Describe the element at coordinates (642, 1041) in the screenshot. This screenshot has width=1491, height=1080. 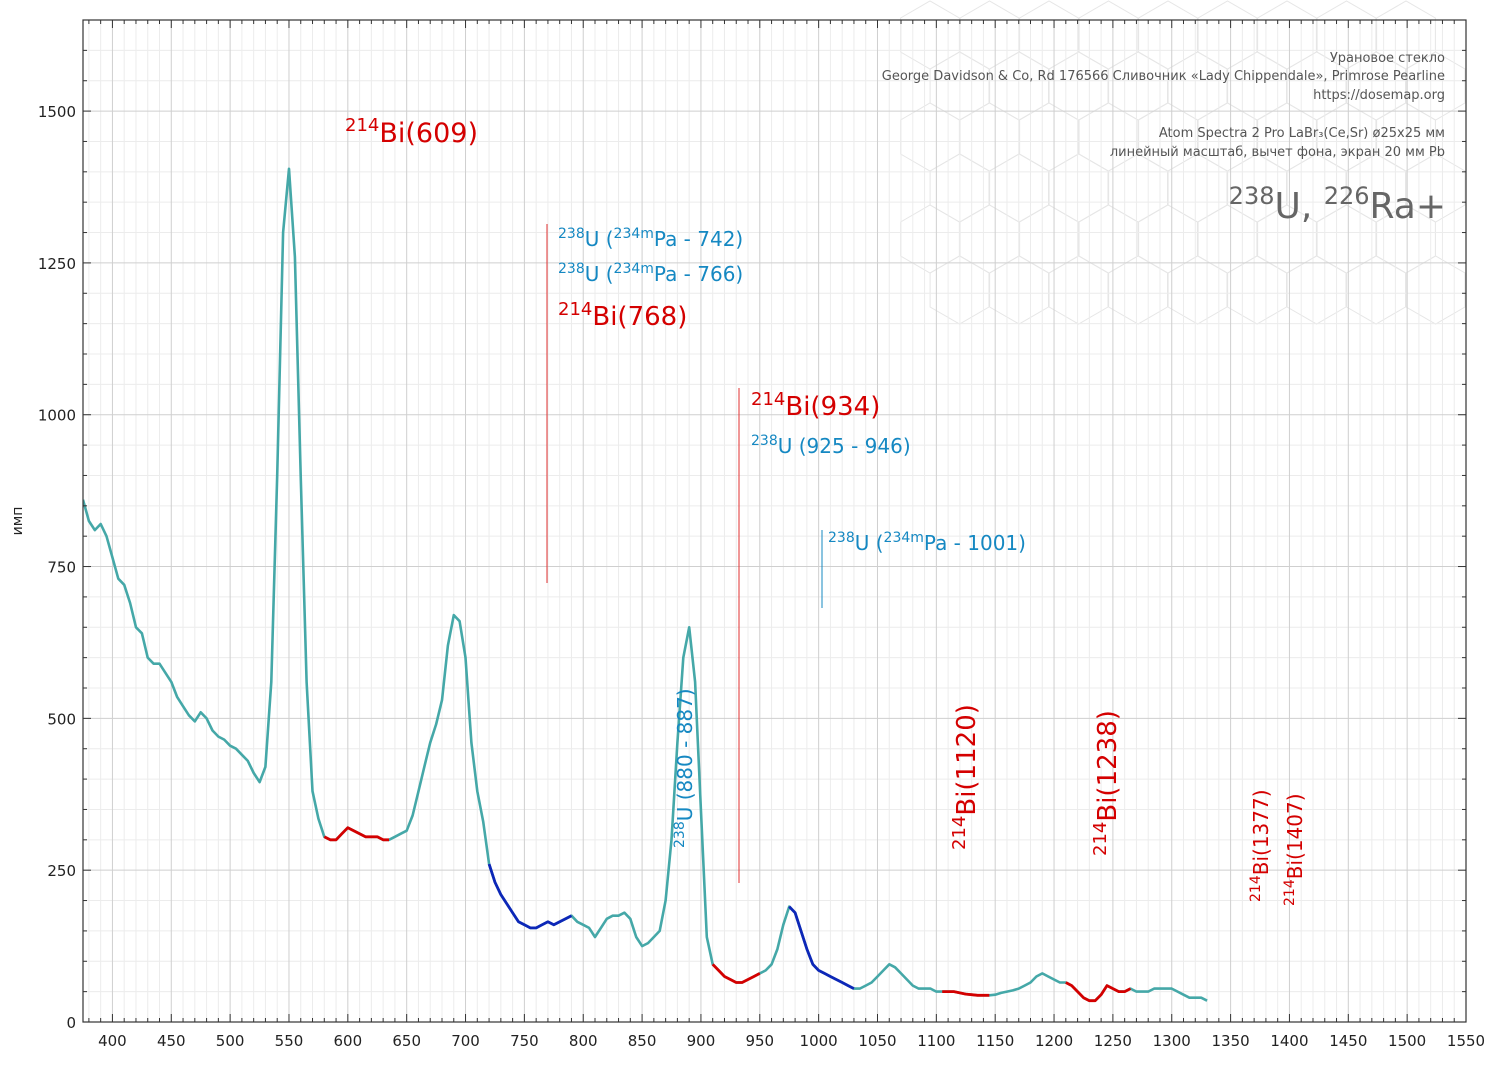
I see `x-tick-label: 850` at that location.